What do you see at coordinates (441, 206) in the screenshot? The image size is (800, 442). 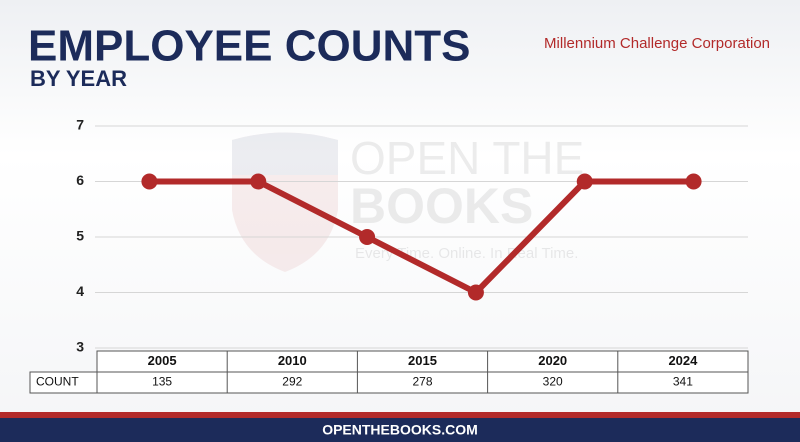 I see `watermark-text: BOOKS` at bounding box center [441, 206].